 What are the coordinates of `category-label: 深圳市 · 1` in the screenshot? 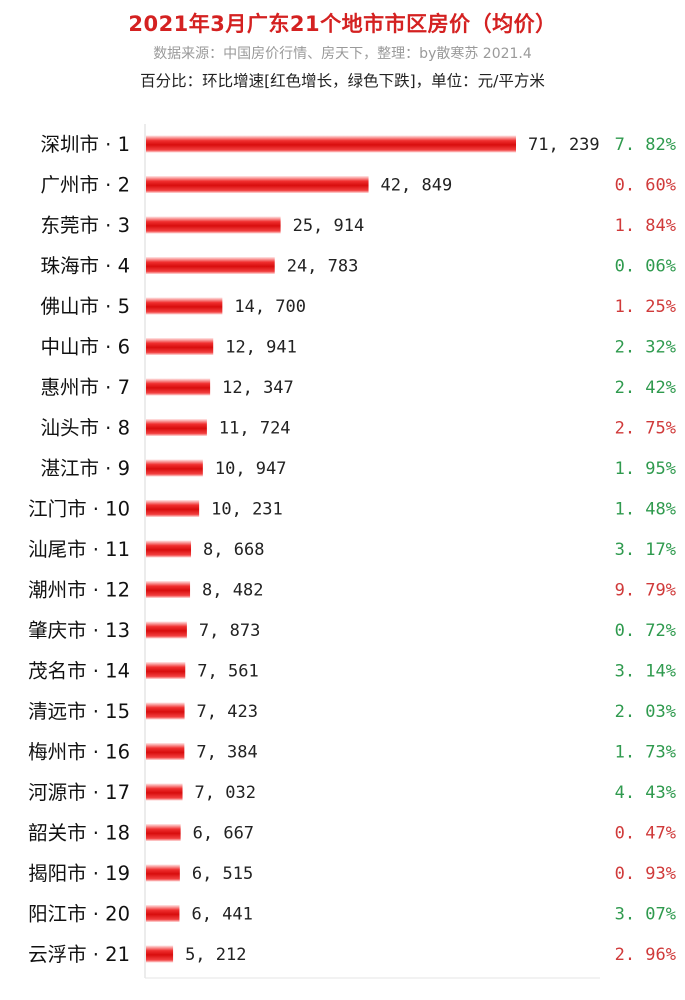 It's located at (85, 144).